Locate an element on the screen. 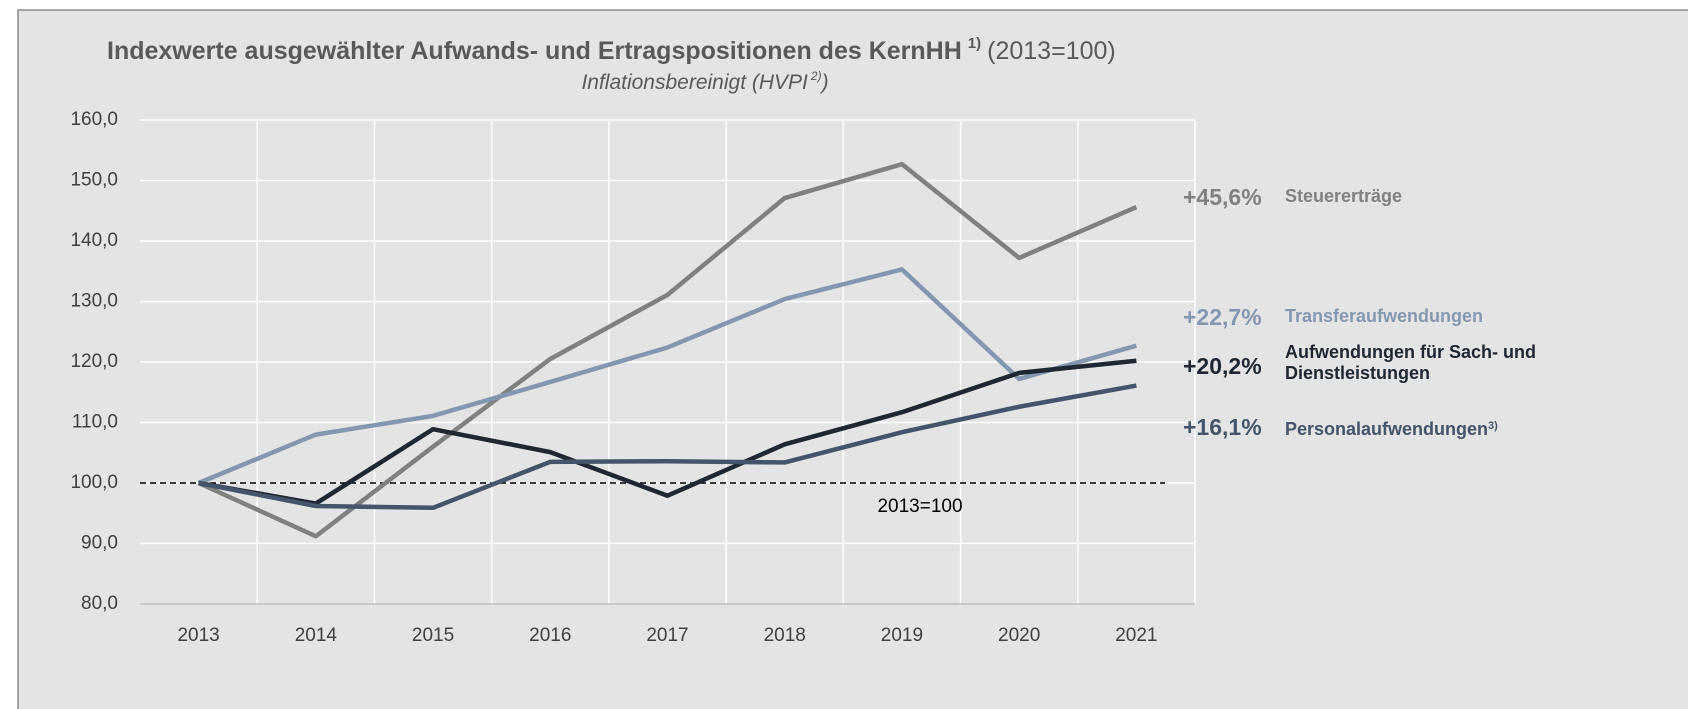  subtitle-text: Inflationsbereinigt (HVPI is located at coordinates (694, 82).